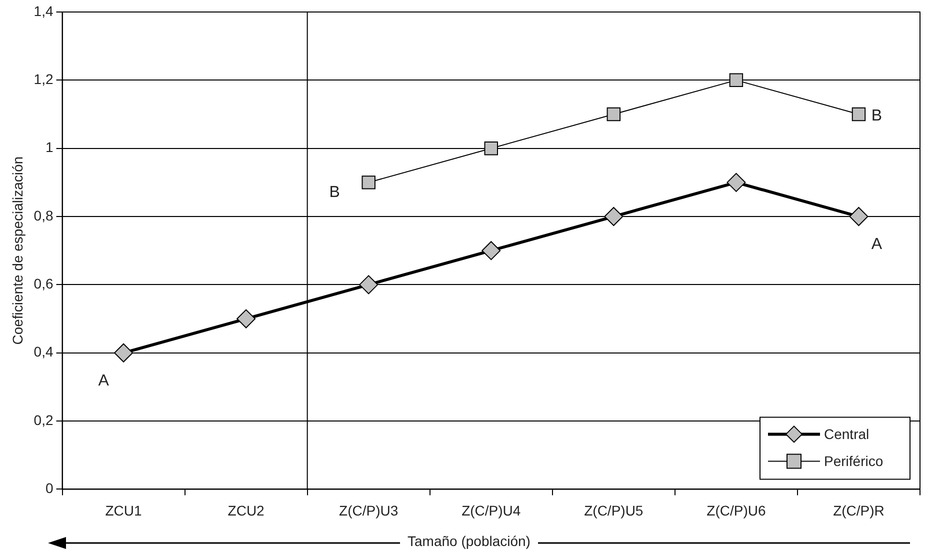  Describe the element at coordinates (368, 510) in the screenshot. I see `x-tick-label: Z(C/P)U3` at that location.